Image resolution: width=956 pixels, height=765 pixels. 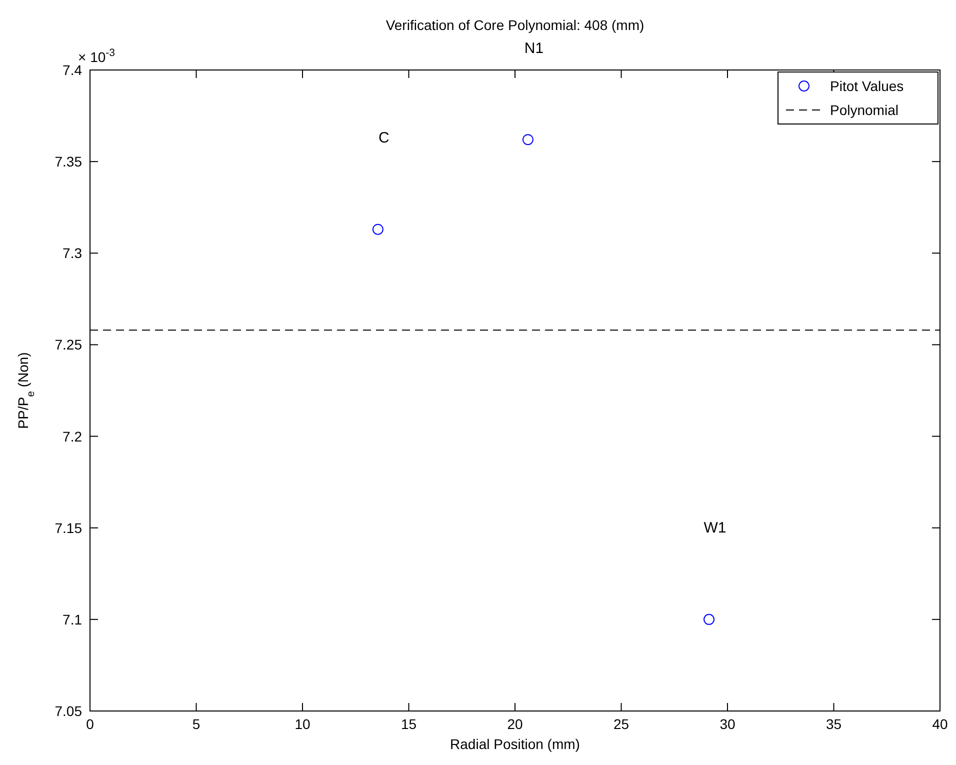 I want to click on x-tick-label: 30, so click(x=728, y=724).